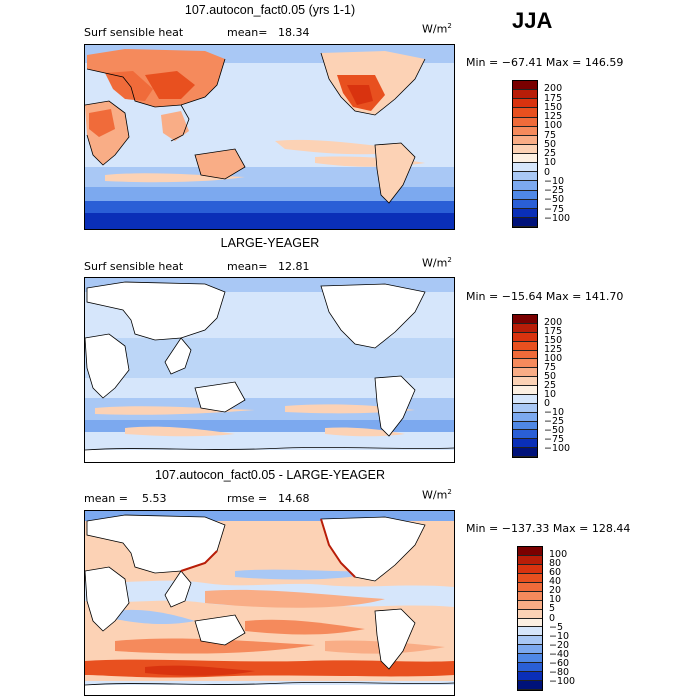 The image size is (700, 700). I want to click on panel1-colorbar, so click(525, 154).